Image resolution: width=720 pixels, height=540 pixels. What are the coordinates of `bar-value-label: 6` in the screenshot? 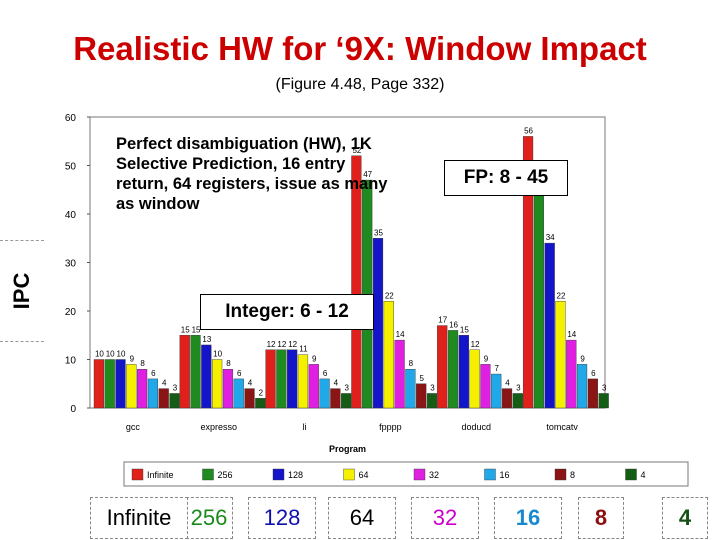 It's located at (593, 373).